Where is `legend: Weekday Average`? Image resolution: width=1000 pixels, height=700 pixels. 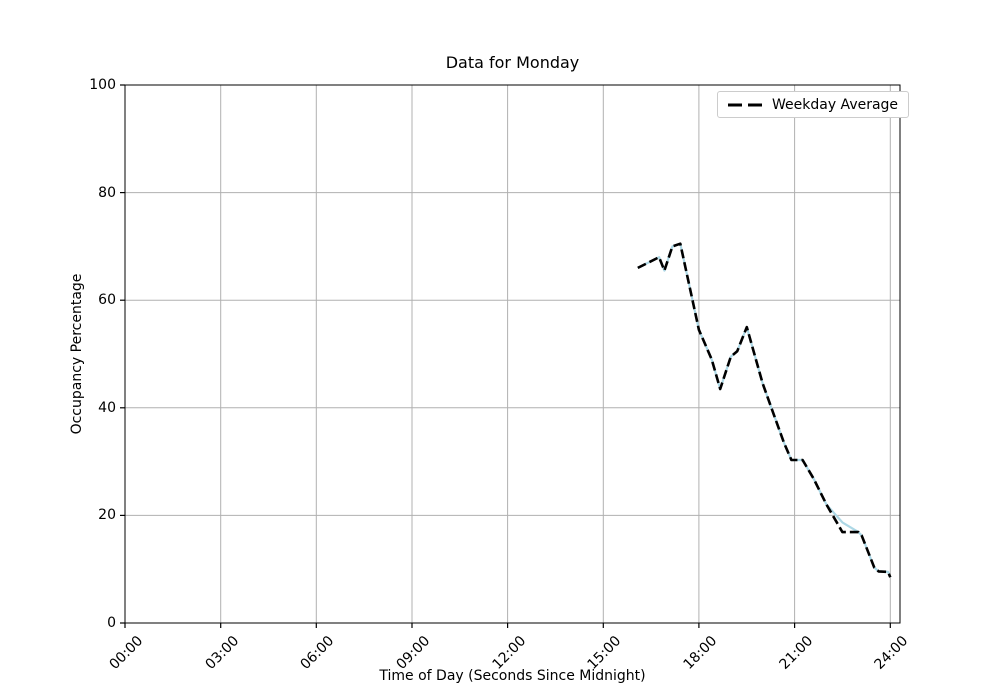 legend: Weekday Average is located at coordinates (813, 104).